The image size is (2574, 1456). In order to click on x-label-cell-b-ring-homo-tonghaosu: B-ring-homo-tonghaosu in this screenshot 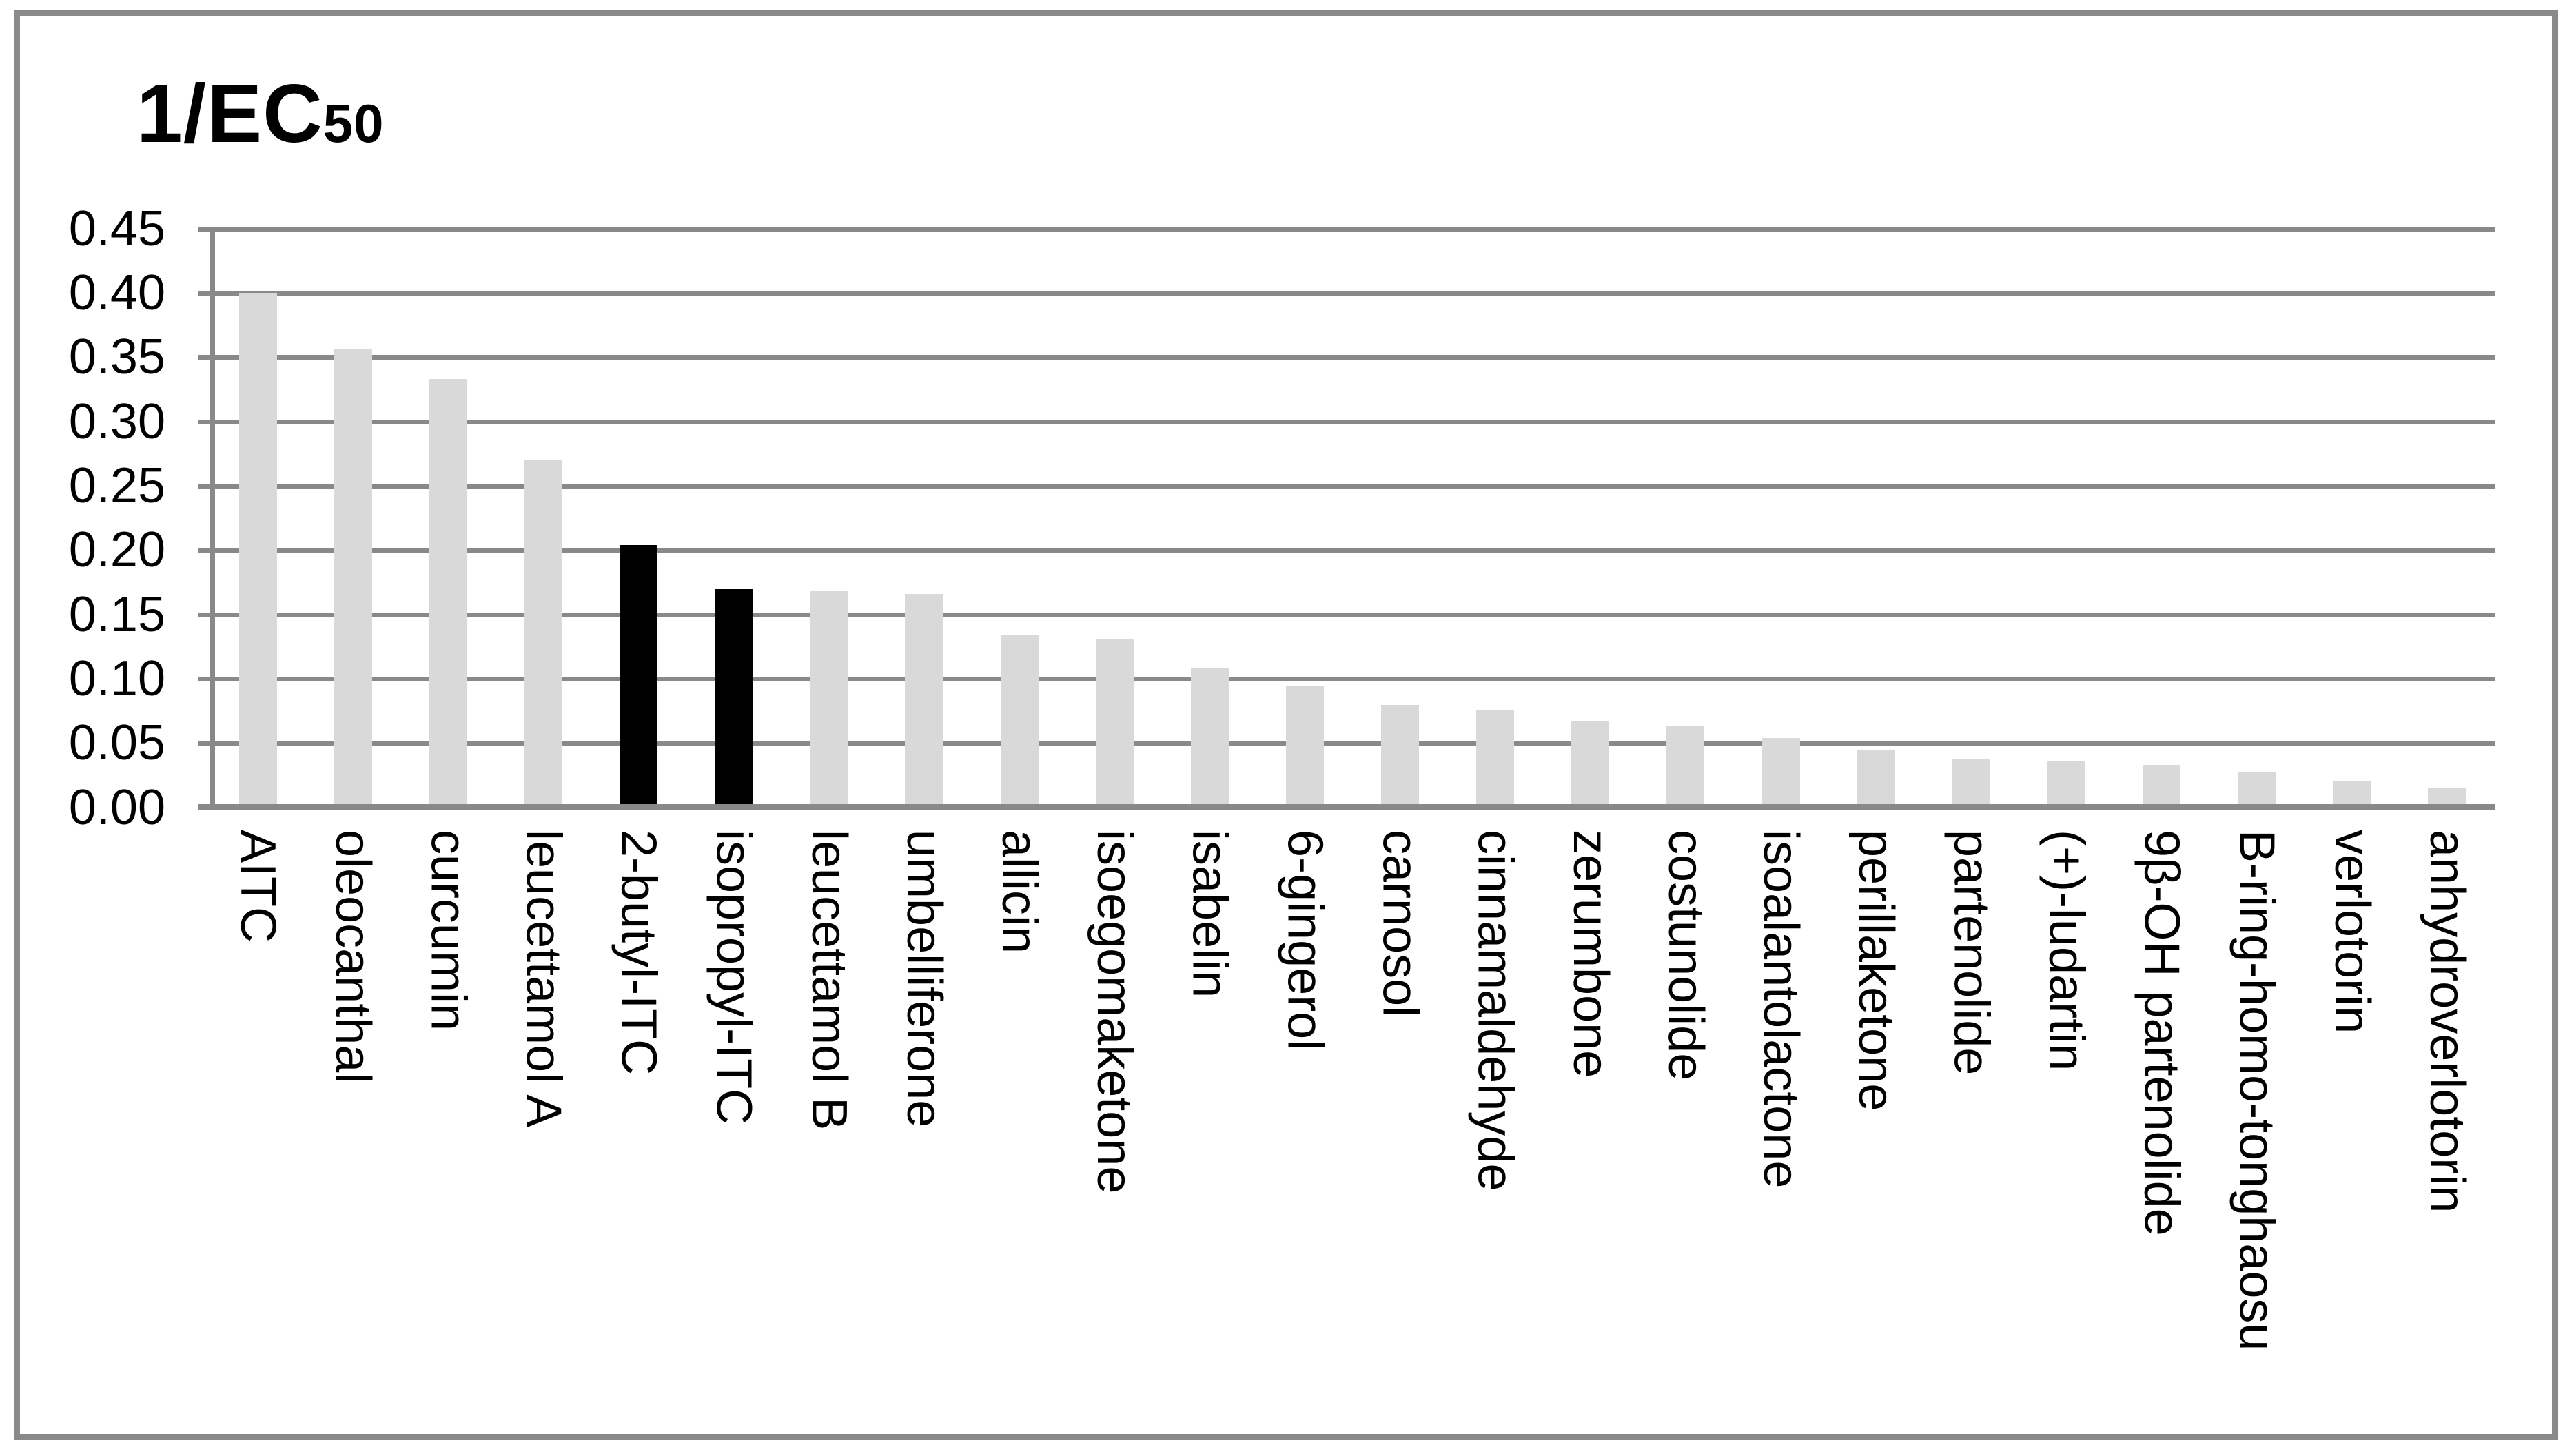, I will do `click(2257, 1136)`.